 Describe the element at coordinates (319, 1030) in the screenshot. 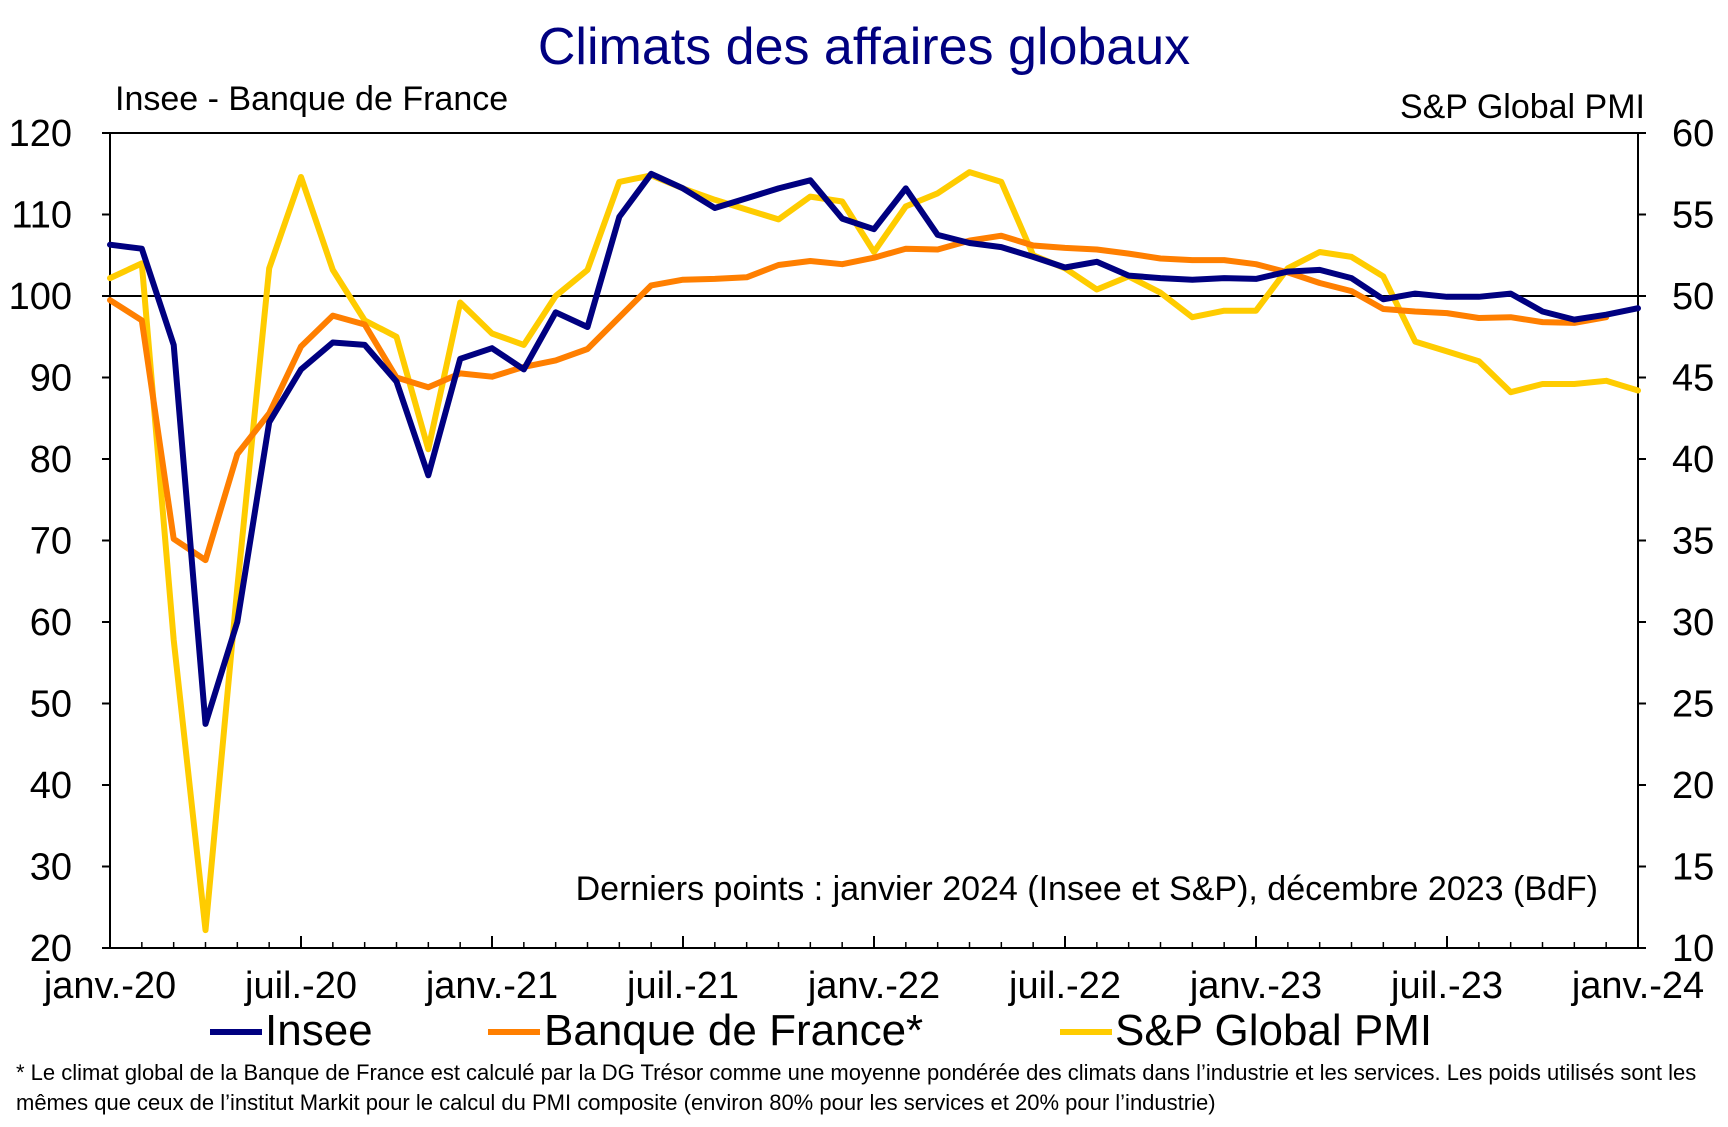

I see `legend-label: Insee` at that location.